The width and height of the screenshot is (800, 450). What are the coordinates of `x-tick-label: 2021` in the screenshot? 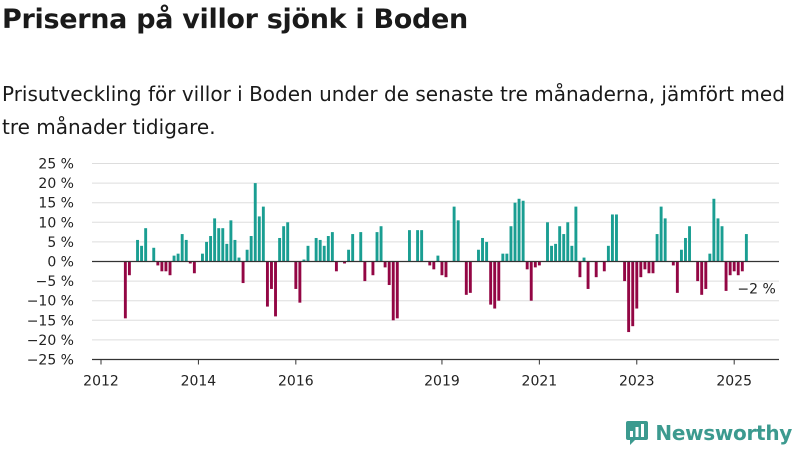 It's located at (540, 382).